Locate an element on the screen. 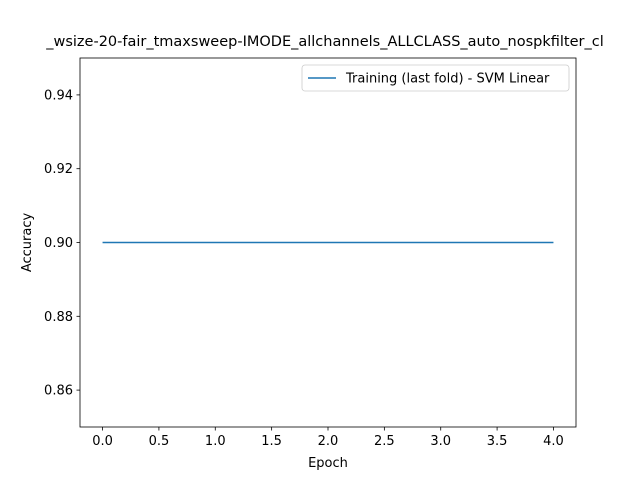  legend: Training (last fold) - SVM Linear is located at coordinates (435, 78).